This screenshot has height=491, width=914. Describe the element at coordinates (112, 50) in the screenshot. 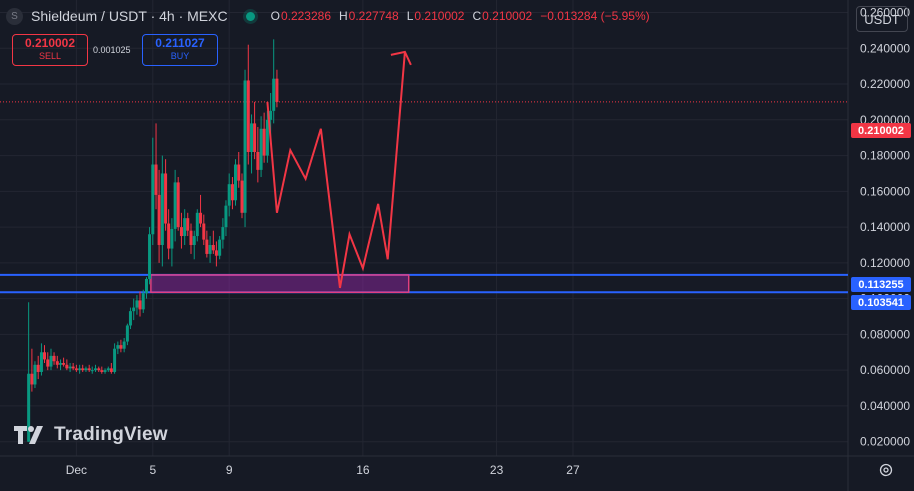

I see `spread-value: 0.001025` at that location.